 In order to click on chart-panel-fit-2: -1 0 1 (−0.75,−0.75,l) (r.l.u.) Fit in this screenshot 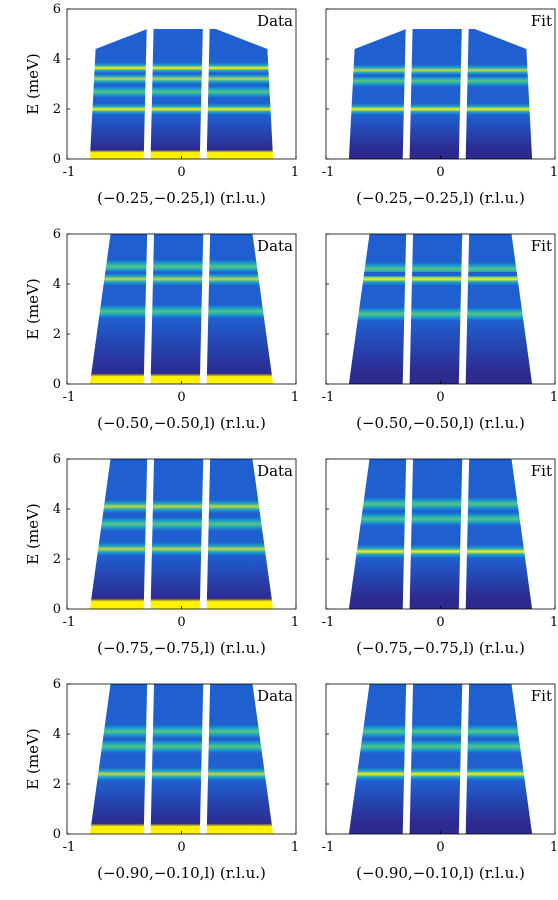, I will do `click(440, 557)`.